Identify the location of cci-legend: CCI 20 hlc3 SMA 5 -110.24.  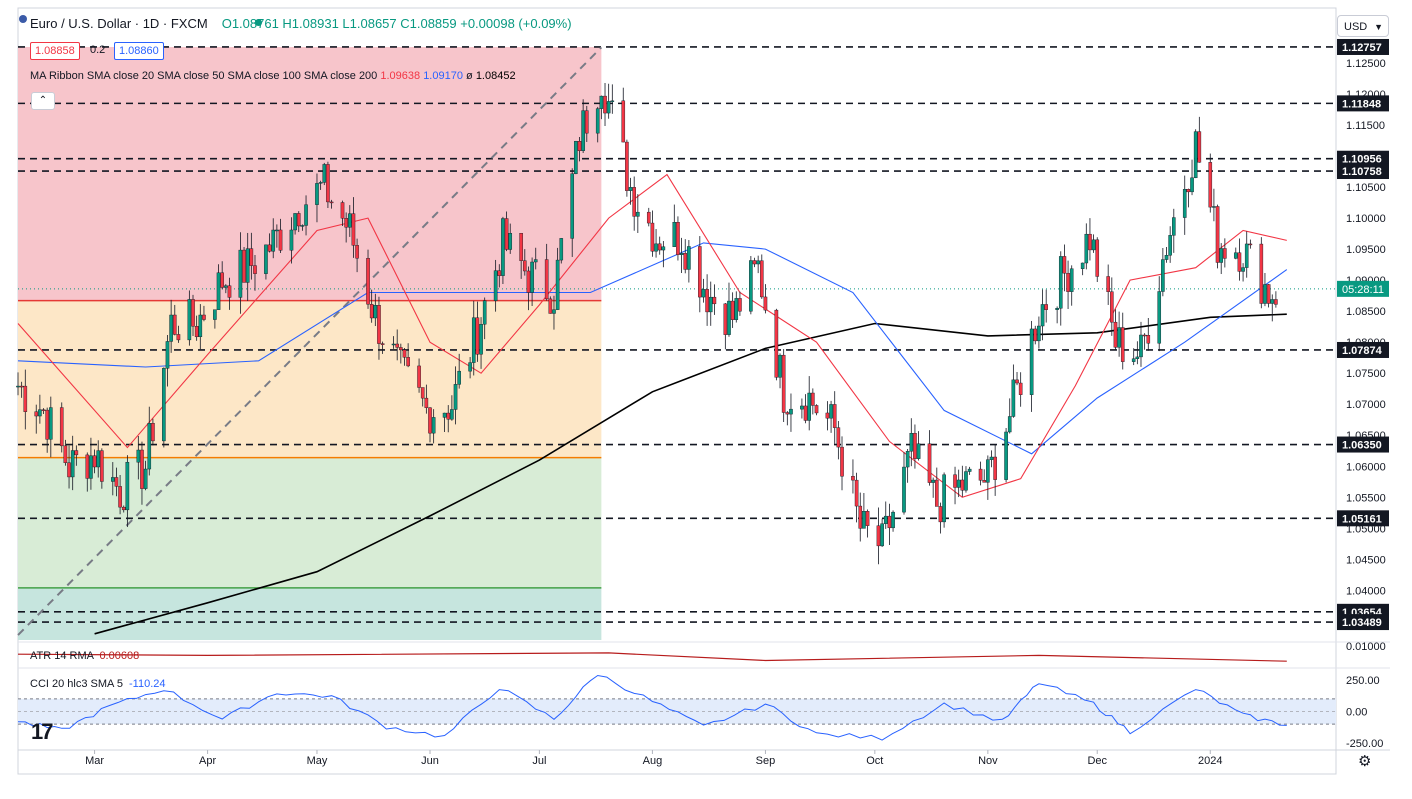
(98, 684).